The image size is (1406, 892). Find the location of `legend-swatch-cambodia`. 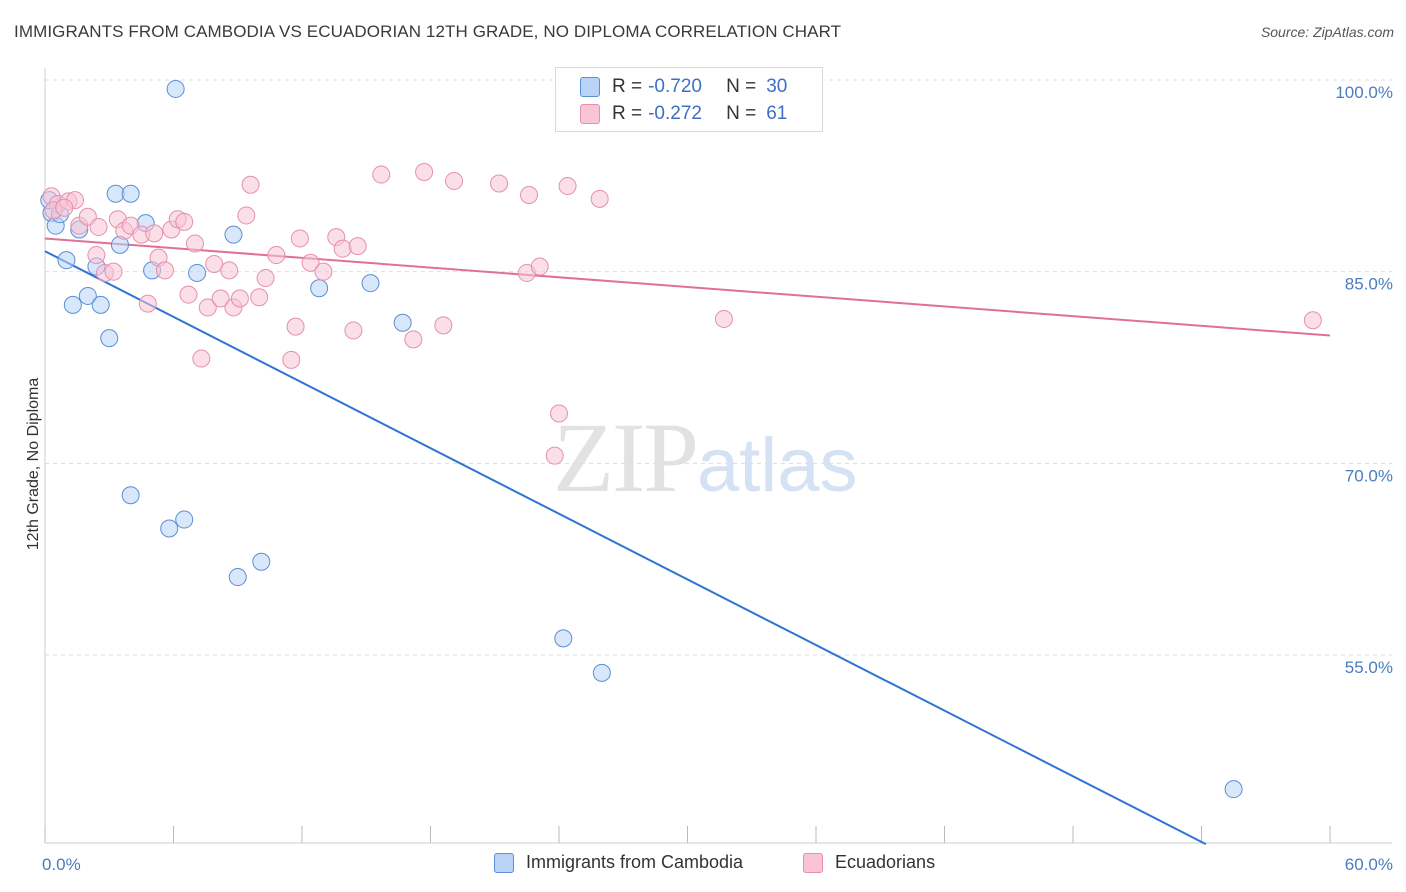

legend-swatch-cambodia is located at coordinates (590, 87).